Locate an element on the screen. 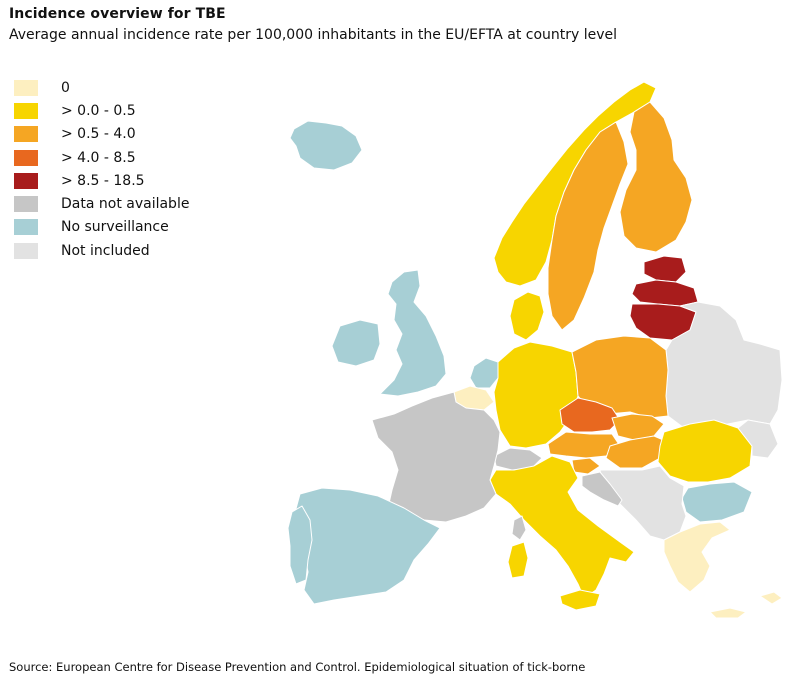  country-italy is located at coordinates (562, 527).